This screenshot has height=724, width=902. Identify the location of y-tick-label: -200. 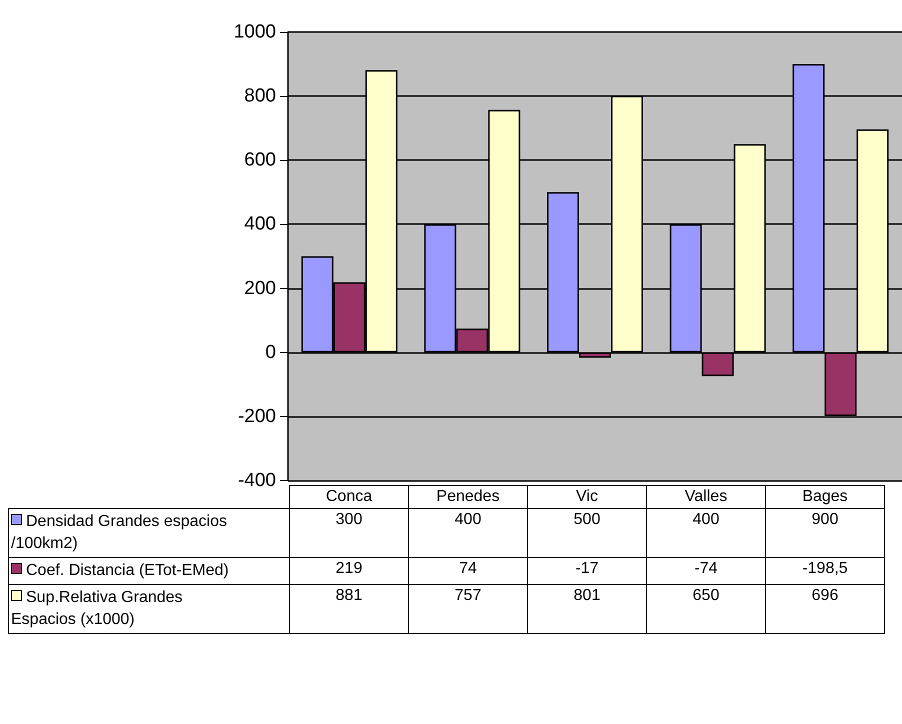
(257, 416).